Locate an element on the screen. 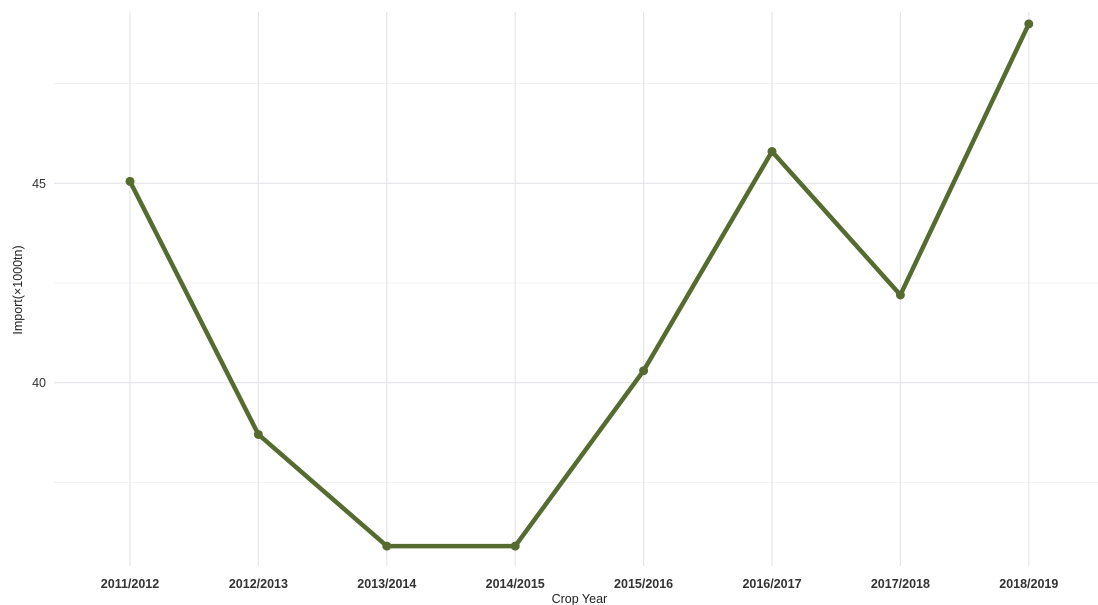 The width and height of the screenshot is (1098, 605). x-tick-label: 2013/2014 is located at coordinates (386, 584).